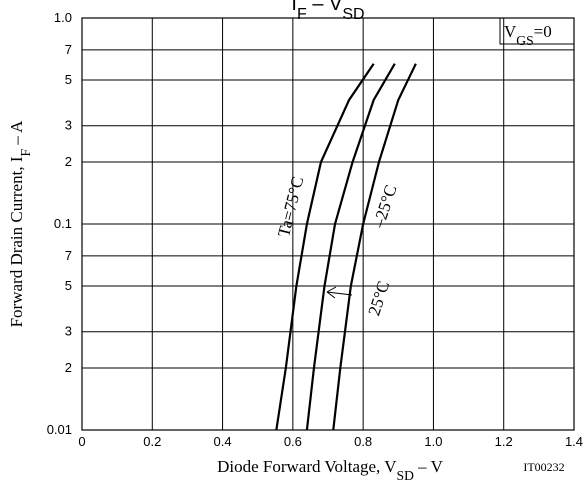 The image size is (585, 480). I want to click on x-tick-label: 1.2, so click(504, 441).